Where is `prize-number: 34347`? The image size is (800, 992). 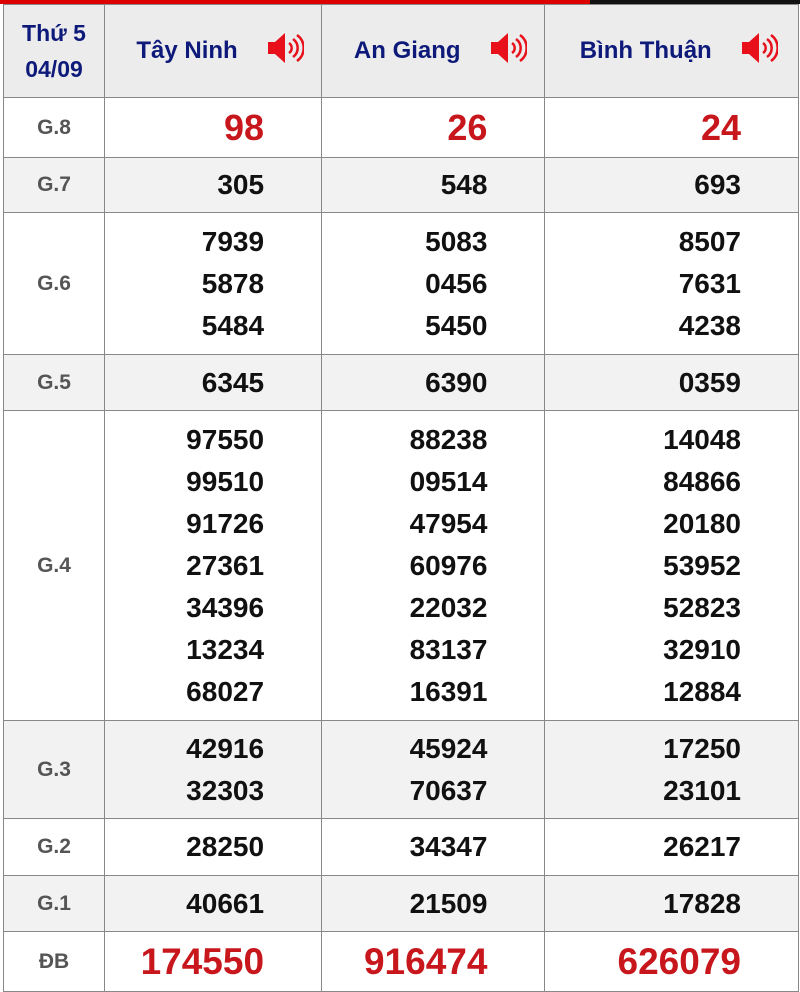 prize-number: 34347 is located at coordinates (448, 846).